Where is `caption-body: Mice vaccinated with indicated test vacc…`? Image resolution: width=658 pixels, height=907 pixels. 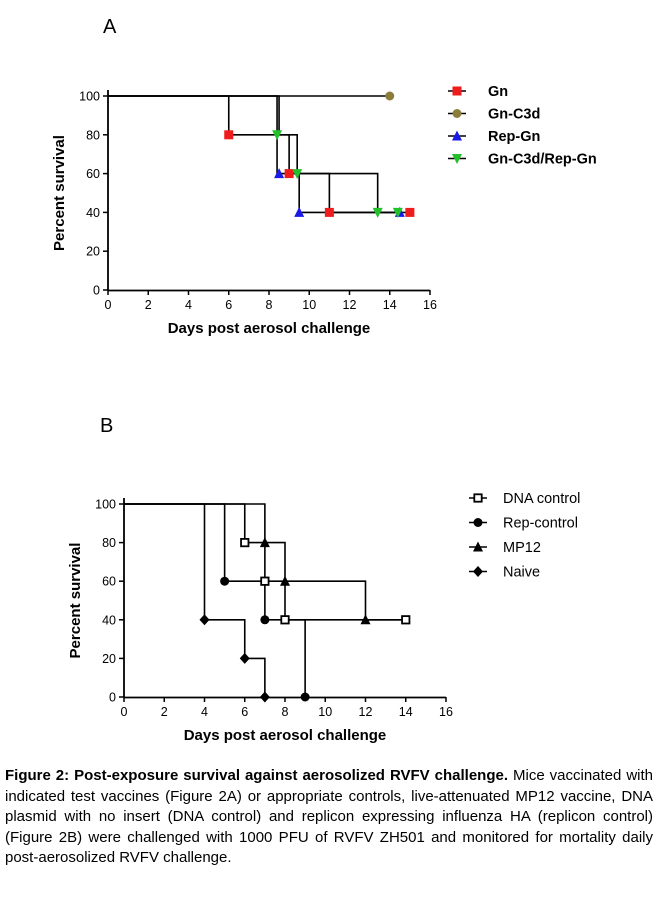 caption-body: Mice vaccinated with indicated test vacc… is located at coordinates (329, 816).